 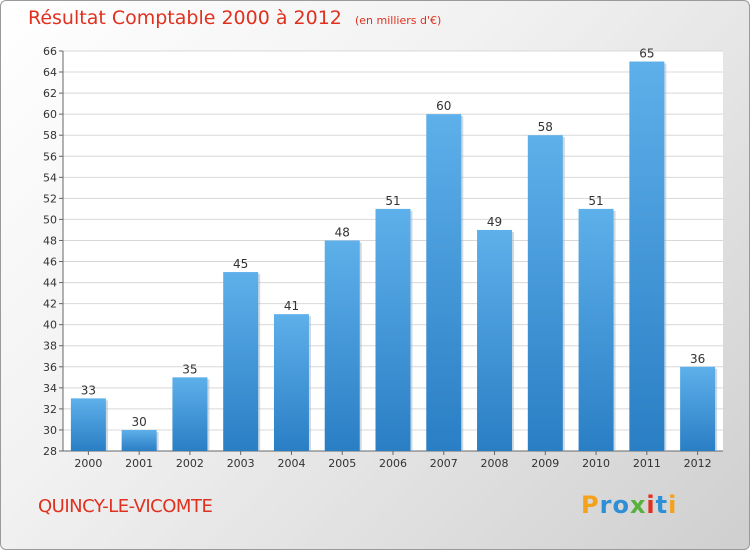 What do you see at coordinates (291, 463) in the screenshot?
I see `x-tick-label: 2004` at bounding box center [291, 463].